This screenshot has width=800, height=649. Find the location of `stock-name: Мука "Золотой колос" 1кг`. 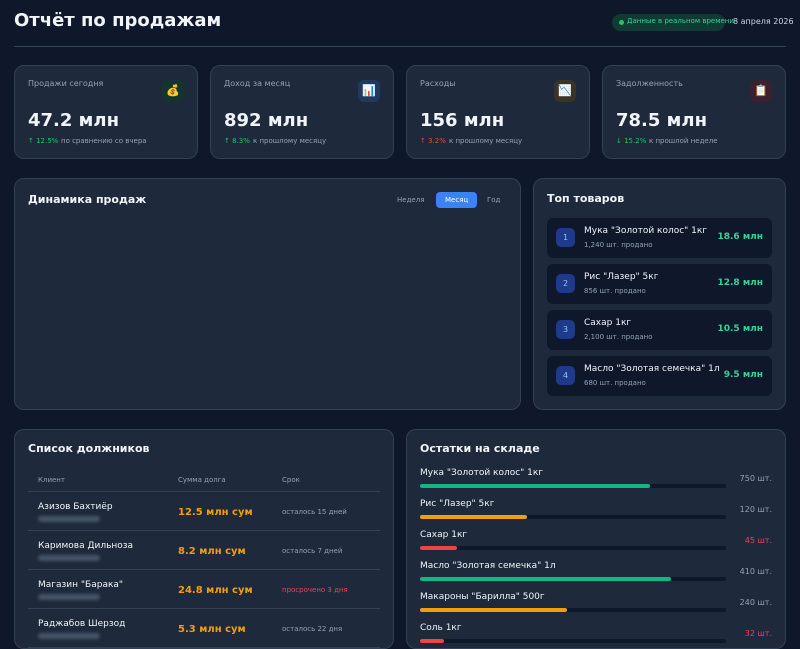

stock-name: Мука "Золотой колос" 1кг is located at coordinates (482, 473).